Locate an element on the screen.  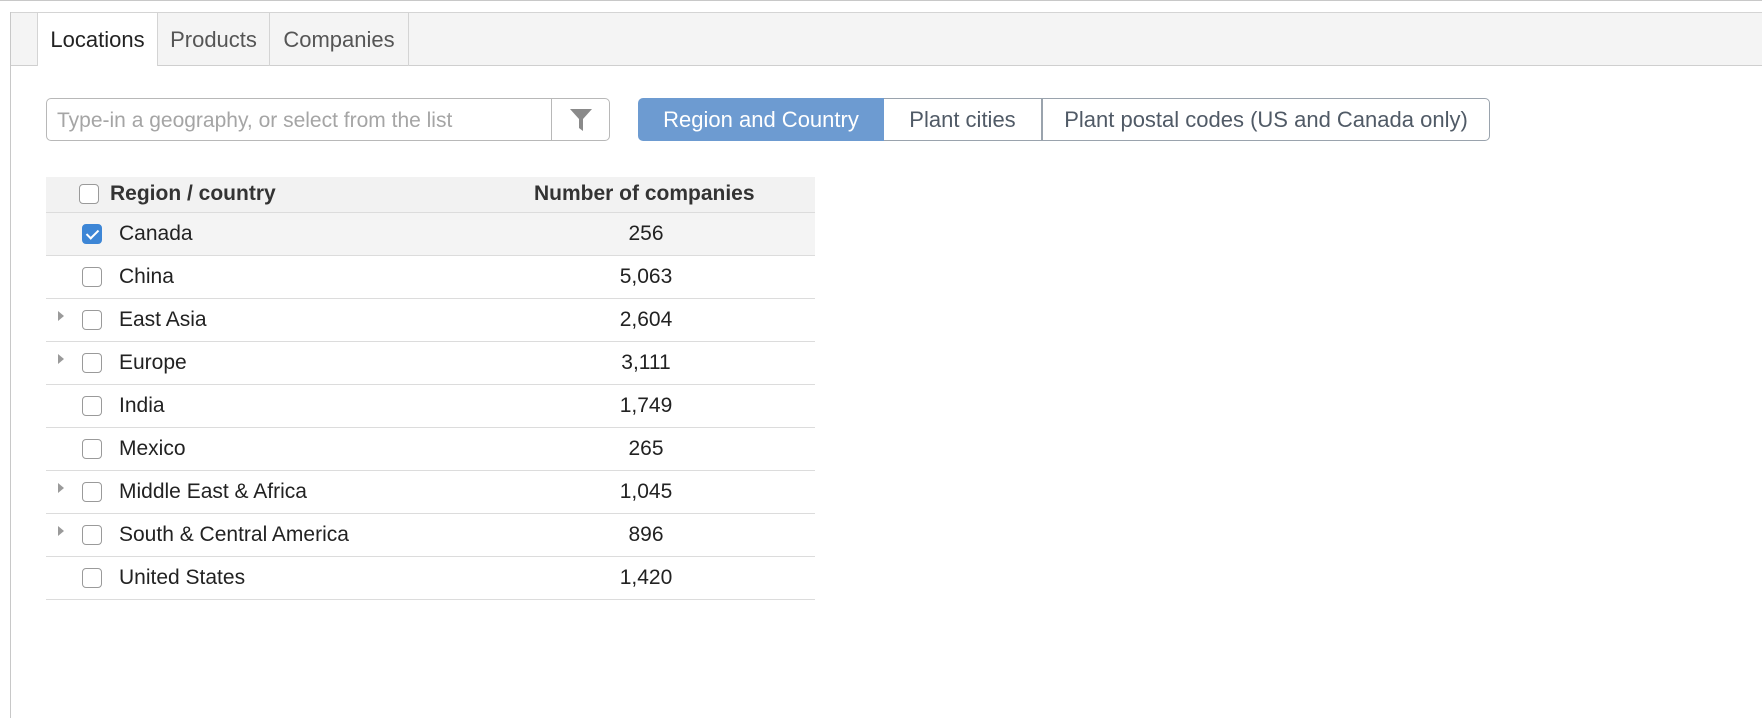
table-row: United States 1,420 is located at coordinates (430, 578).